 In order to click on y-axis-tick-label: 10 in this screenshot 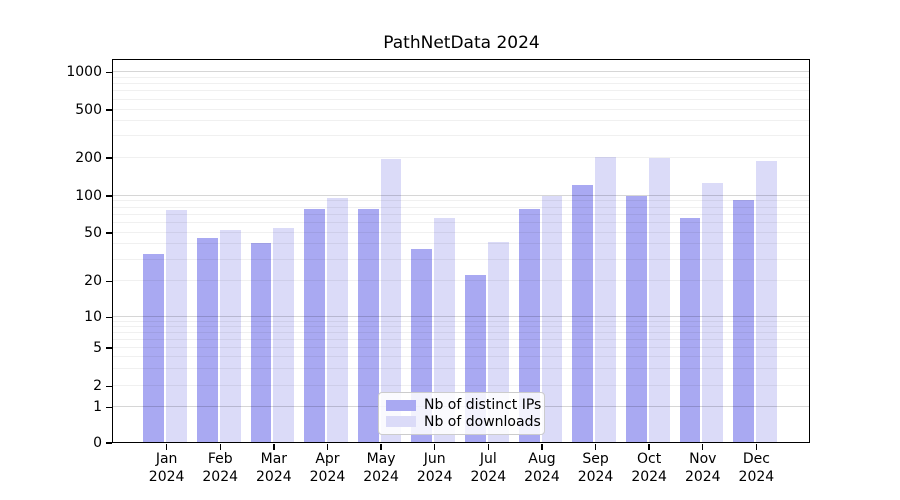, I will do `click(93, 317)`.